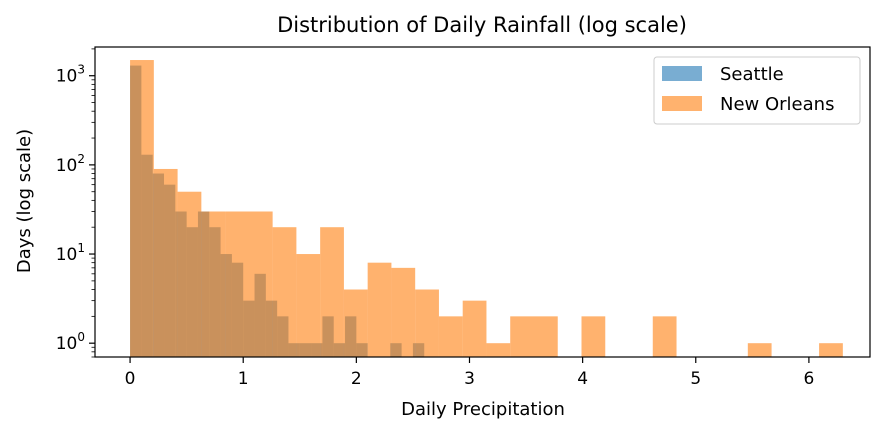  I want to click on y-tick-label: 10², so click(70, 164).